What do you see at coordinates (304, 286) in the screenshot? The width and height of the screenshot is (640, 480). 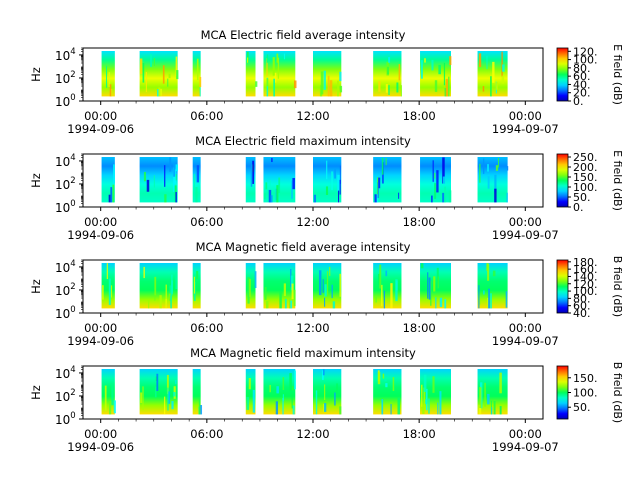 I see `spectrogram-data` at bounding box center [304, 286].